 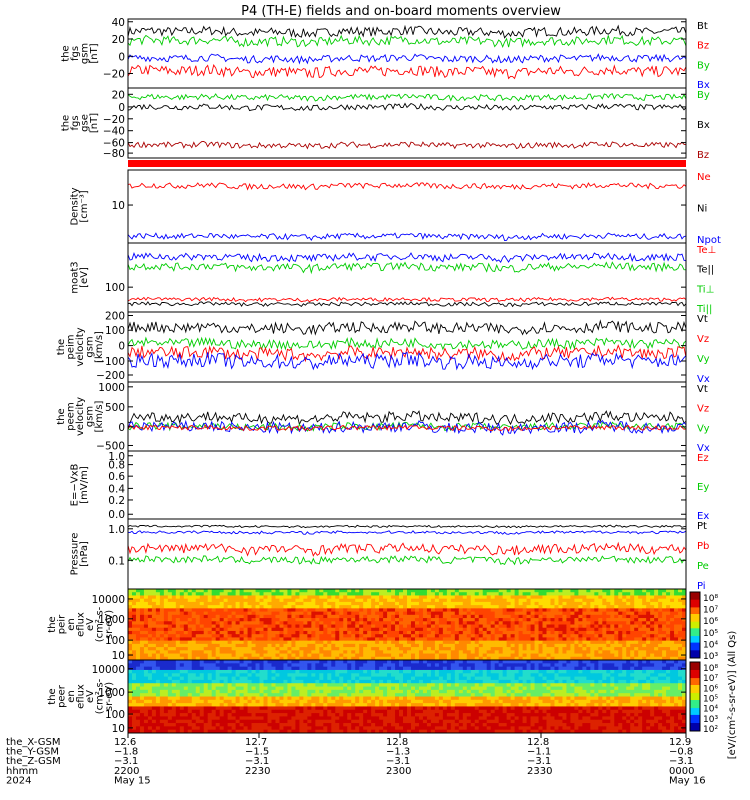 What do you see at coordinates (114, 154) in the screenshot?
I see `y-tick-label: −80` at bounding box center [114, 154].